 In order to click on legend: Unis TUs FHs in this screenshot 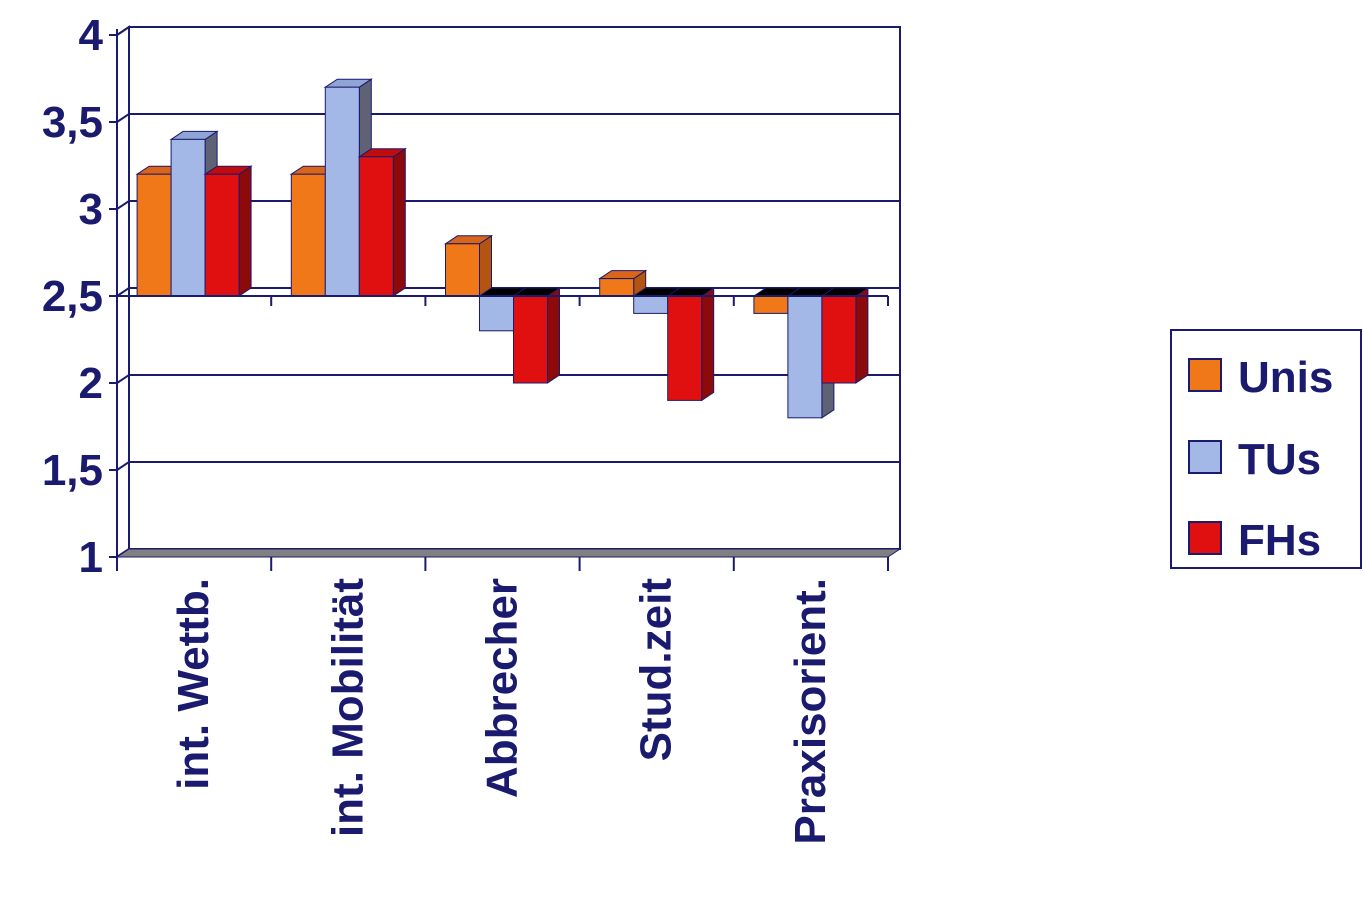, I will do `click(1266, 449)`.